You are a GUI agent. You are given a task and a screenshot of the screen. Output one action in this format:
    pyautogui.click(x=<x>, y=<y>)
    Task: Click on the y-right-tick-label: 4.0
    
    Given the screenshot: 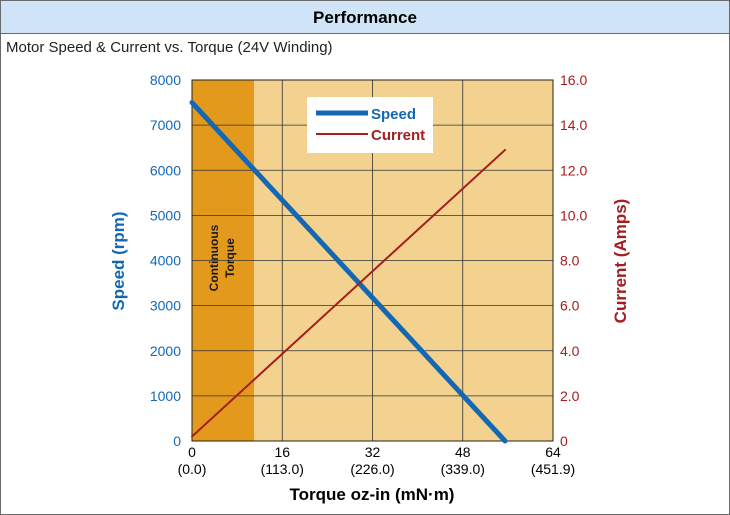 What is the action you would take?
    pyautogui.click(x=570, y=351)
    